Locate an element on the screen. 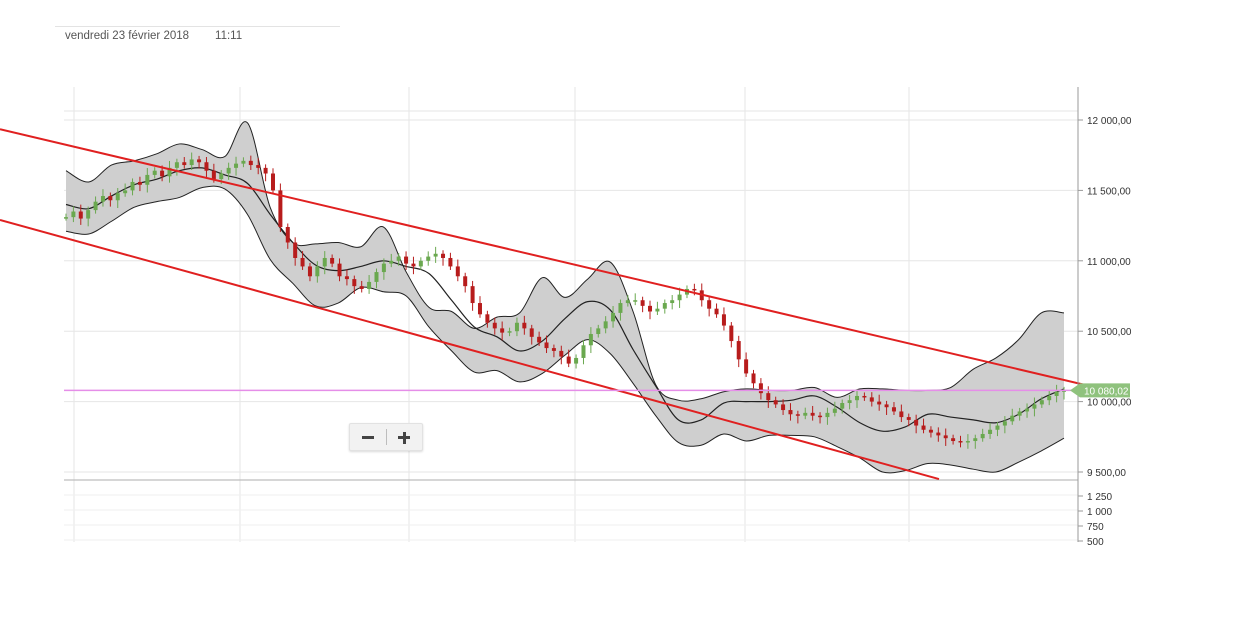  price-tick-label: 11 000,00 is located at coordinates (1109, 262).